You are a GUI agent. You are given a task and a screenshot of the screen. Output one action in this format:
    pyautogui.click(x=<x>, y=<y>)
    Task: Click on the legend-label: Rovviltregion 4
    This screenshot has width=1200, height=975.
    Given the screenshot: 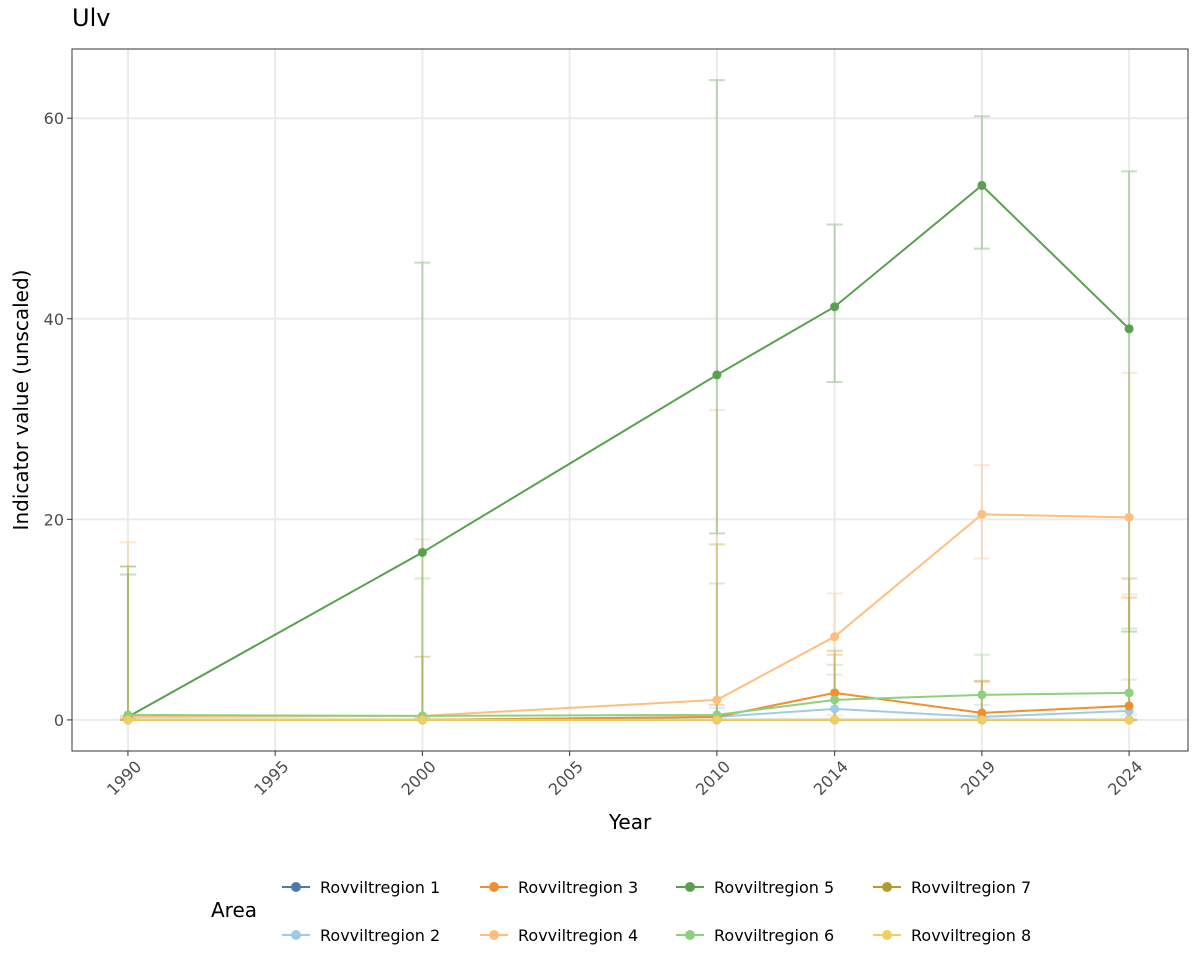 What is the action you would take?
    pyautogui.click(x=578, y=935)
    